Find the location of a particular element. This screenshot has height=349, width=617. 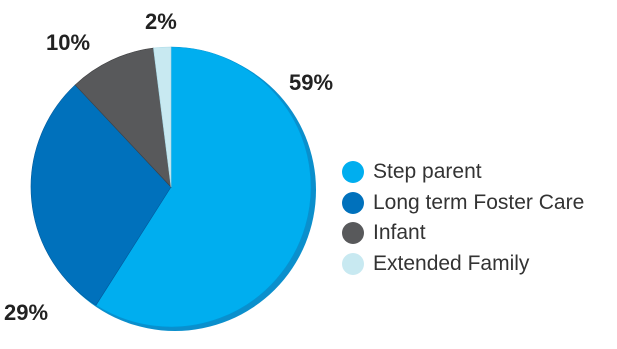

legend-swatch-infant is located at coordinates (353, 233).